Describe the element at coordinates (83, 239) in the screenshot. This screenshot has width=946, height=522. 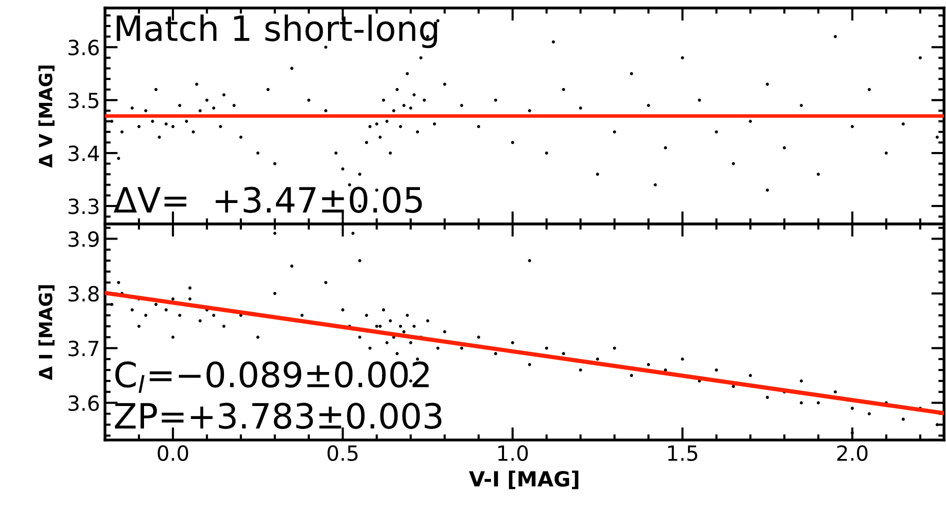
I see `y-tick-label: 3.9` at that location.